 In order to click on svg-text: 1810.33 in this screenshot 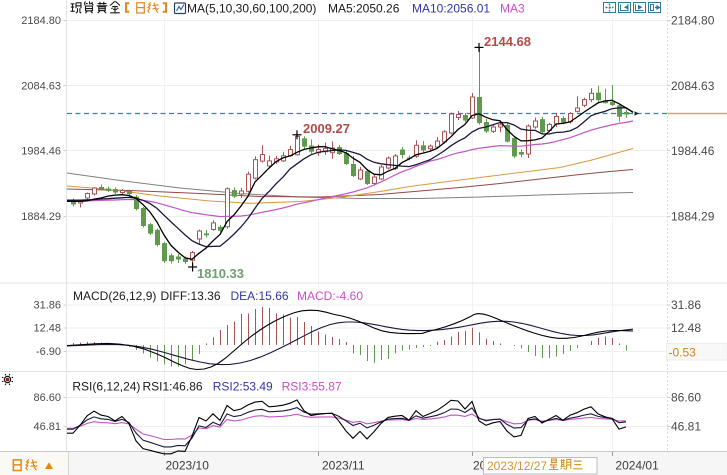, I will do `click(220, 273)`.